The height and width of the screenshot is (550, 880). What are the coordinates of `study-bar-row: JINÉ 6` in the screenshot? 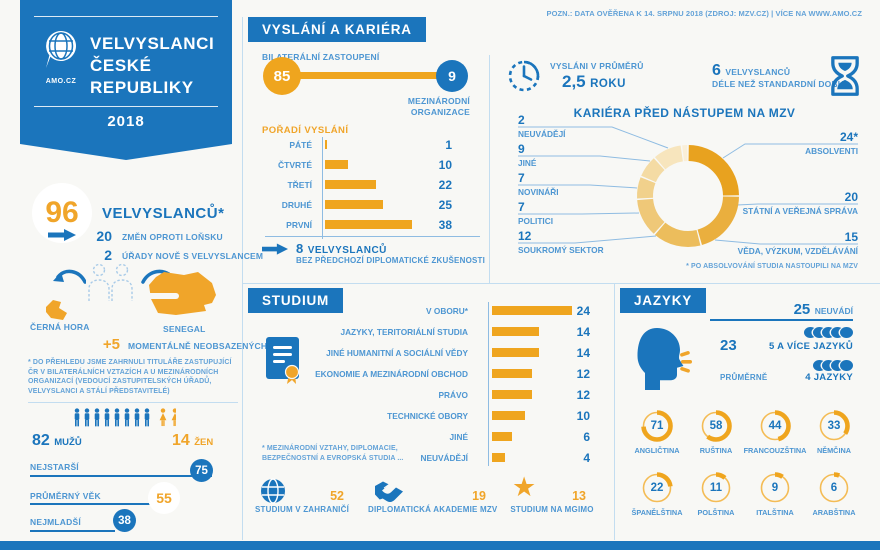 It's located at (420, 436).